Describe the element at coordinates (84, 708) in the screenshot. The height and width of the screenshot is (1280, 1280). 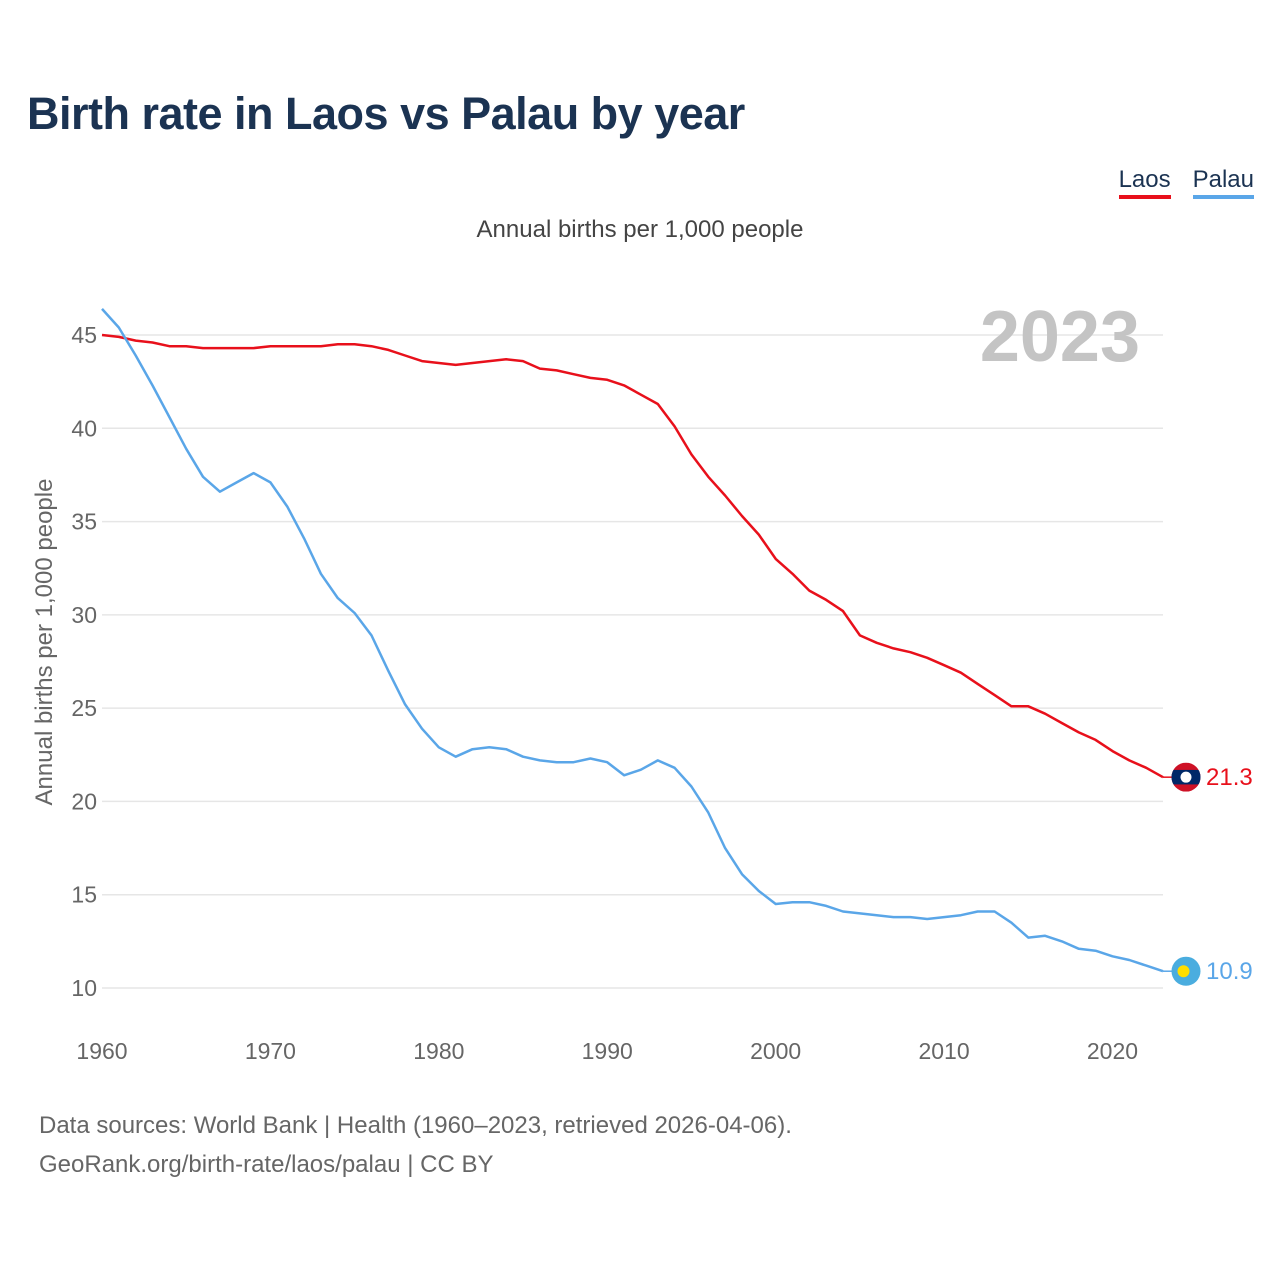
I see `y-tick-label: 25` at that location.